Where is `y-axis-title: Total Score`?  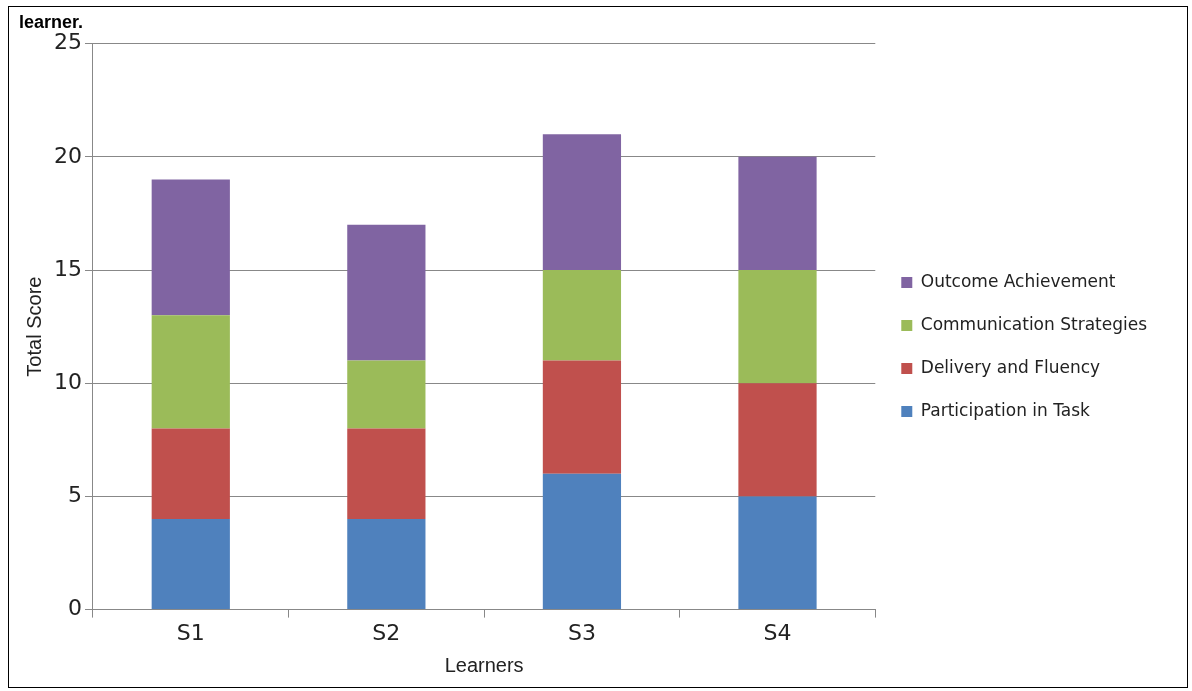 y-axis-title: Total Score is located at coordinates (33, 326).